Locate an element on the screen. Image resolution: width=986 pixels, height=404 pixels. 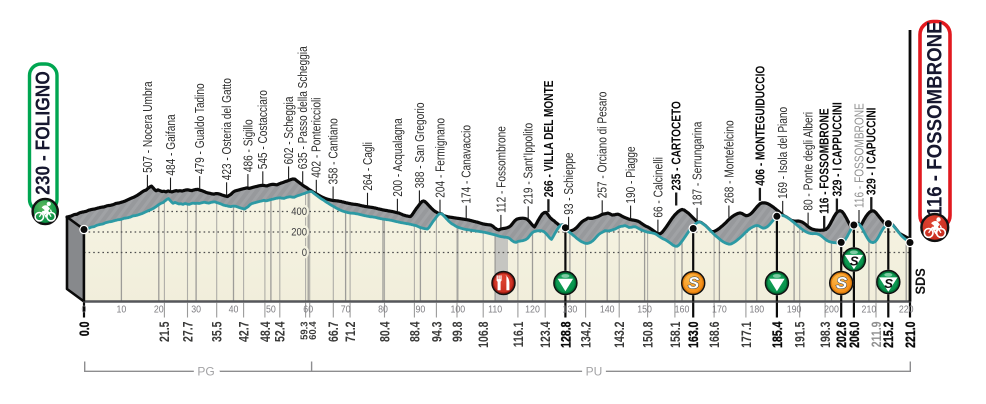
svg-text: 88.4 is located at coordinates (415, 331).